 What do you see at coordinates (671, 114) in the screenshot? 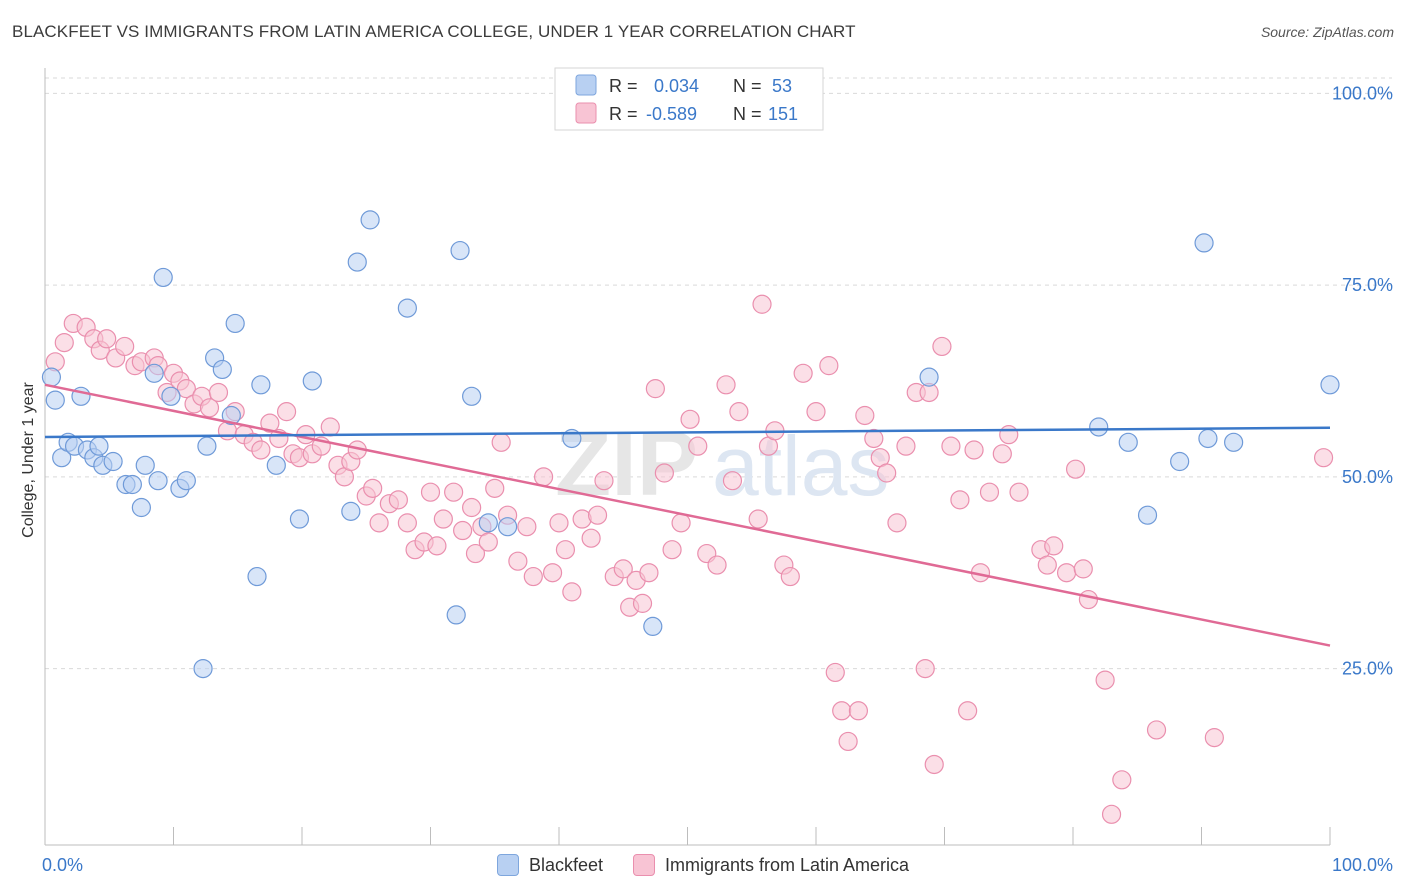
I see `legend-r-value-2: -0.589` at bounding box center [671, 114].